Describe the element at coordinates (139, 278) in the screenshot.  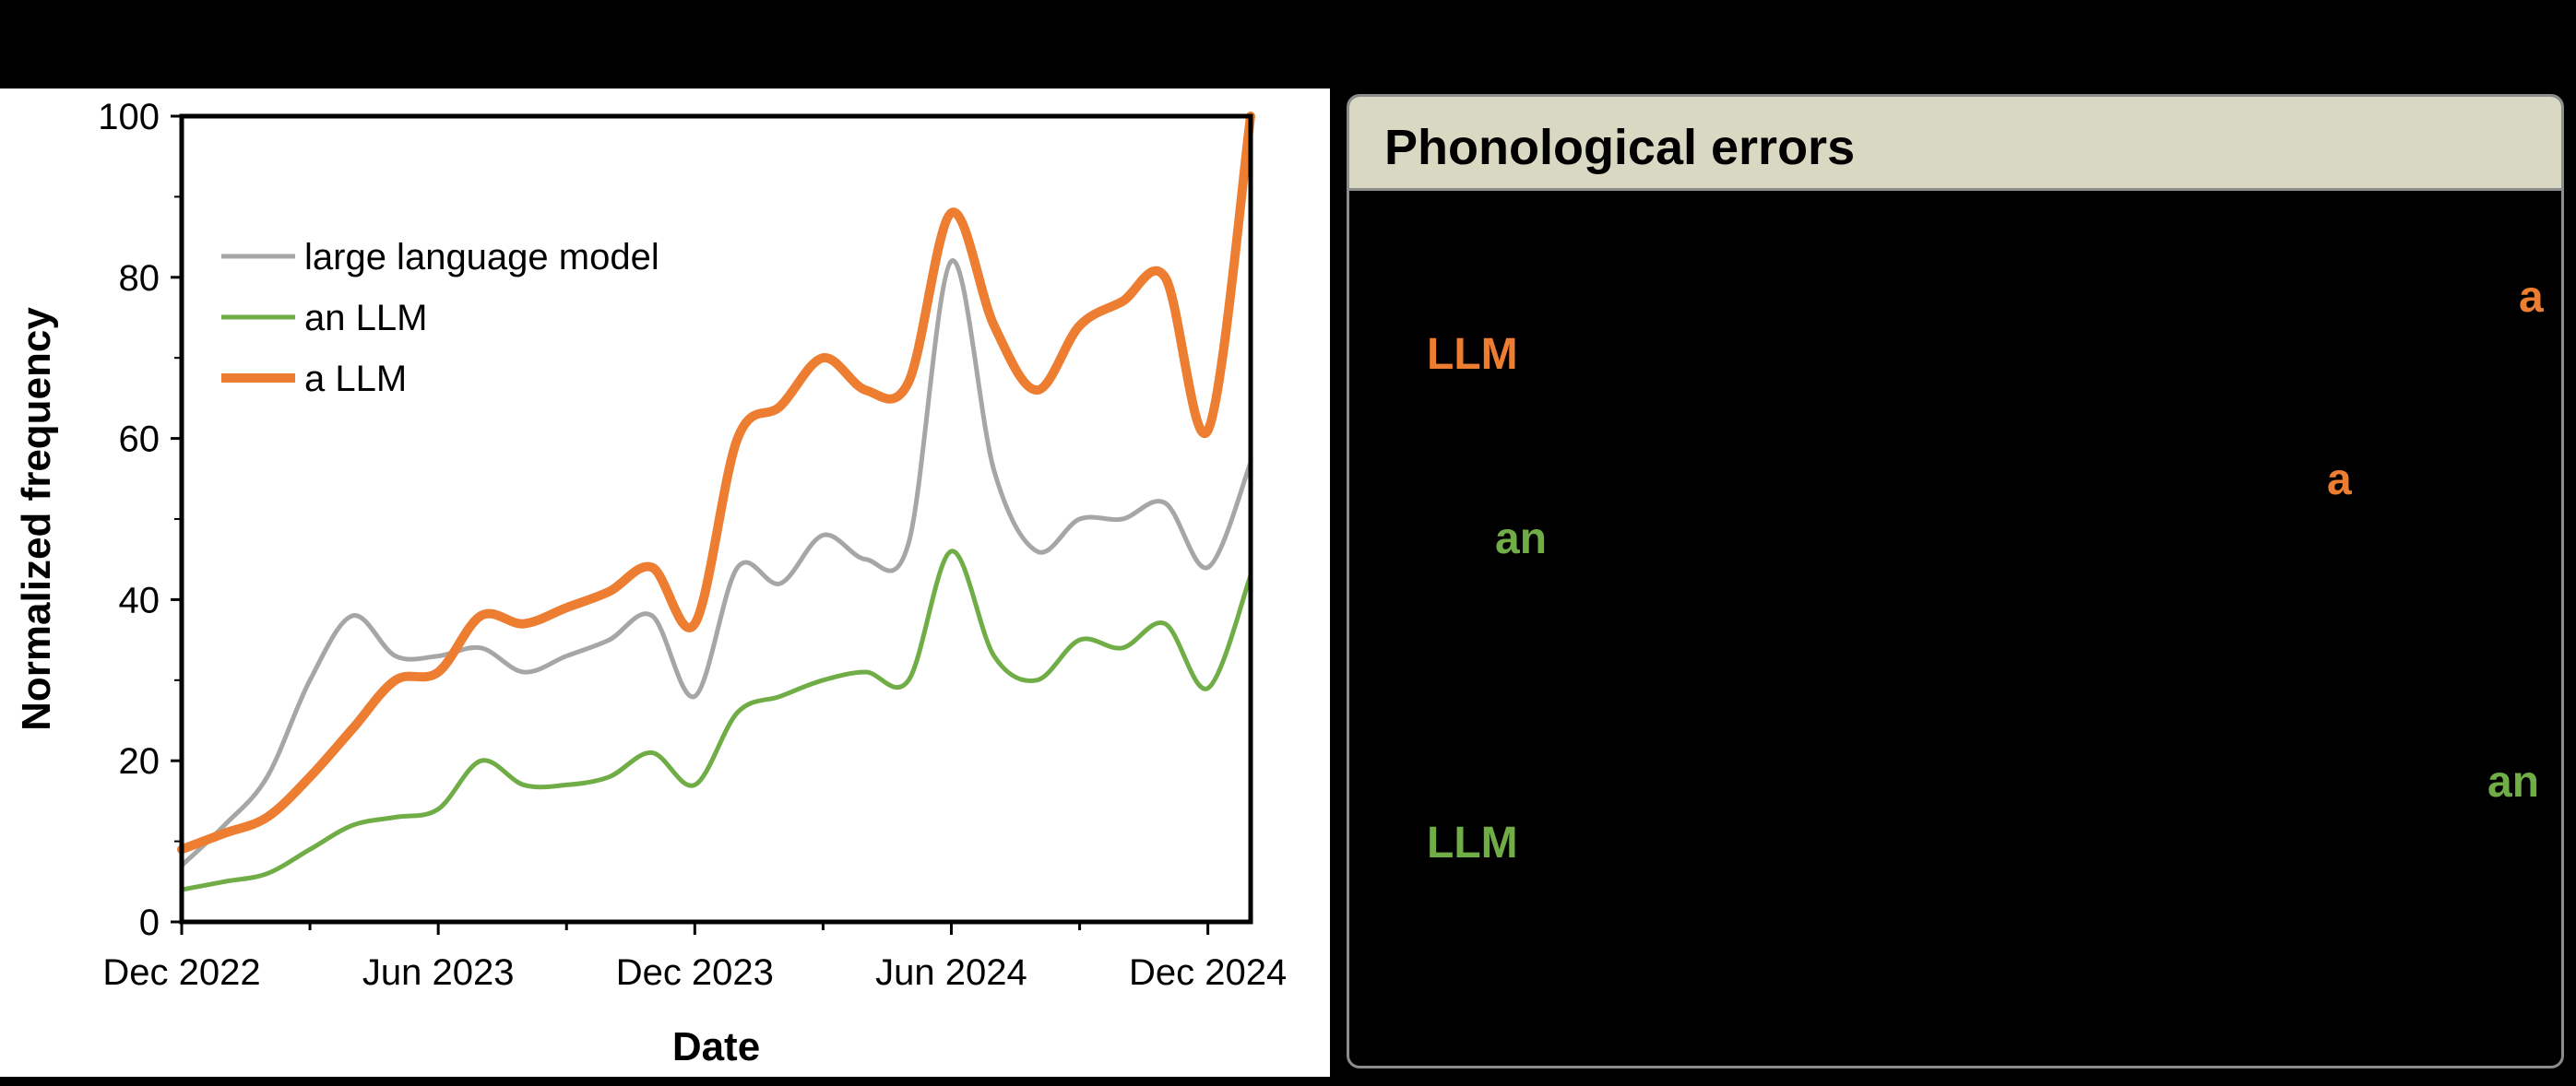
I see `y-tick-label: 80` at that location.